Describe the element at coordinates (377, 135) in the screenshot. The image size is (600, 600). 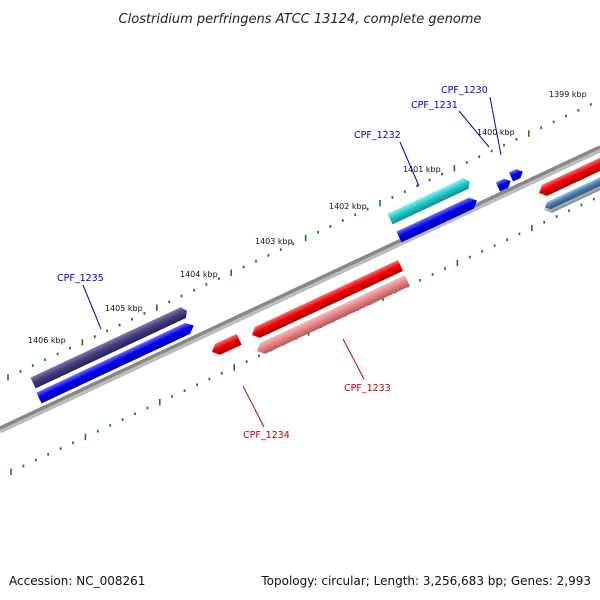
I see `gene-label-cpf-1232: CPF_1232` at that location.